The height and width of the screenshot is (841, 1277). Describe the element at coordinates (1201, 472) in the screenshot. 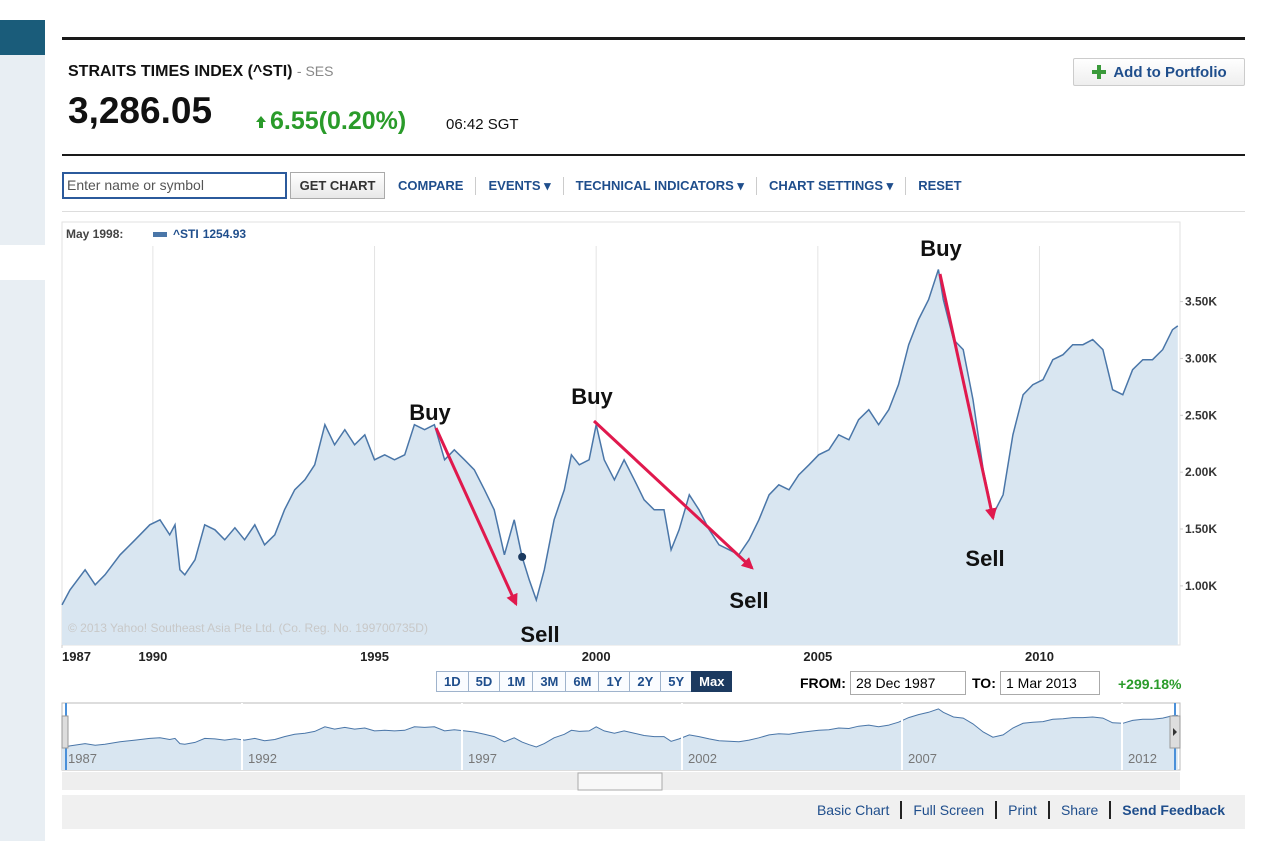

I see `y-tick-label: 2.00K` at that location.